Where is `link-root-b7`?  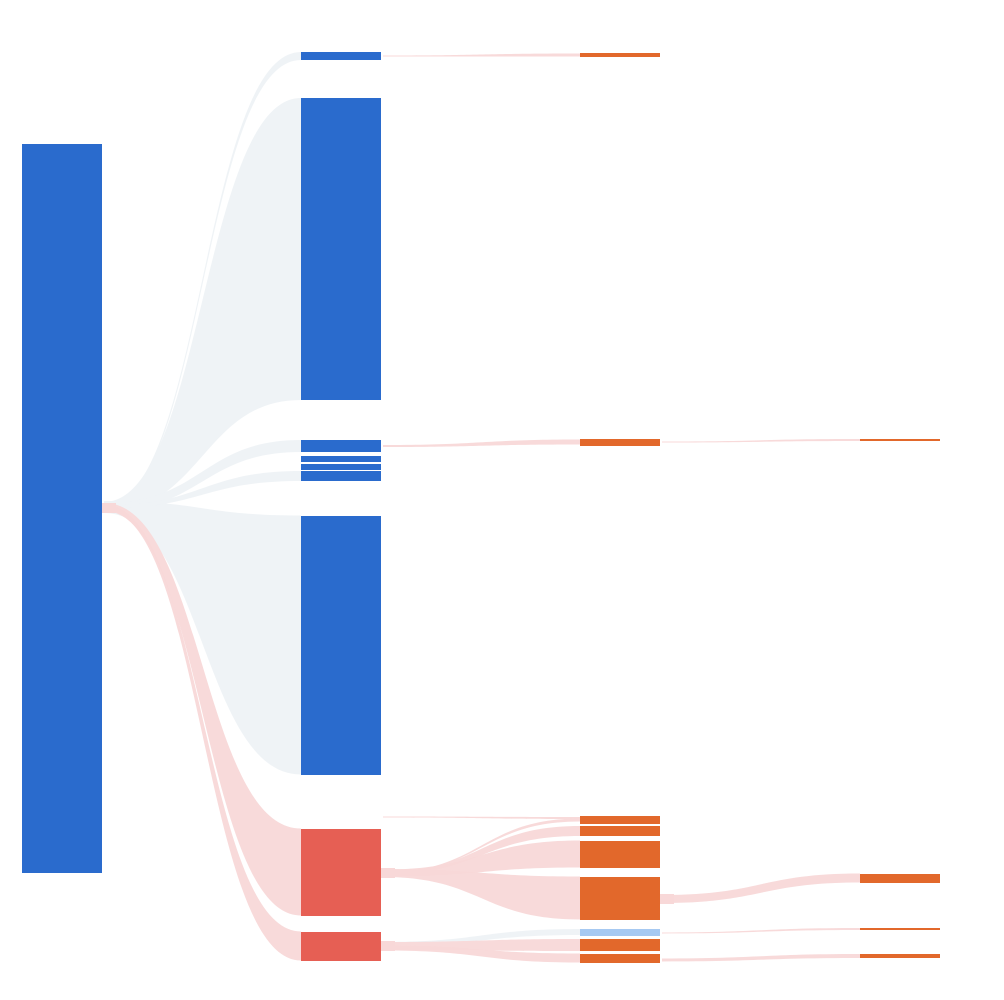 link-root-b7 is located at coordinates (202, 638).